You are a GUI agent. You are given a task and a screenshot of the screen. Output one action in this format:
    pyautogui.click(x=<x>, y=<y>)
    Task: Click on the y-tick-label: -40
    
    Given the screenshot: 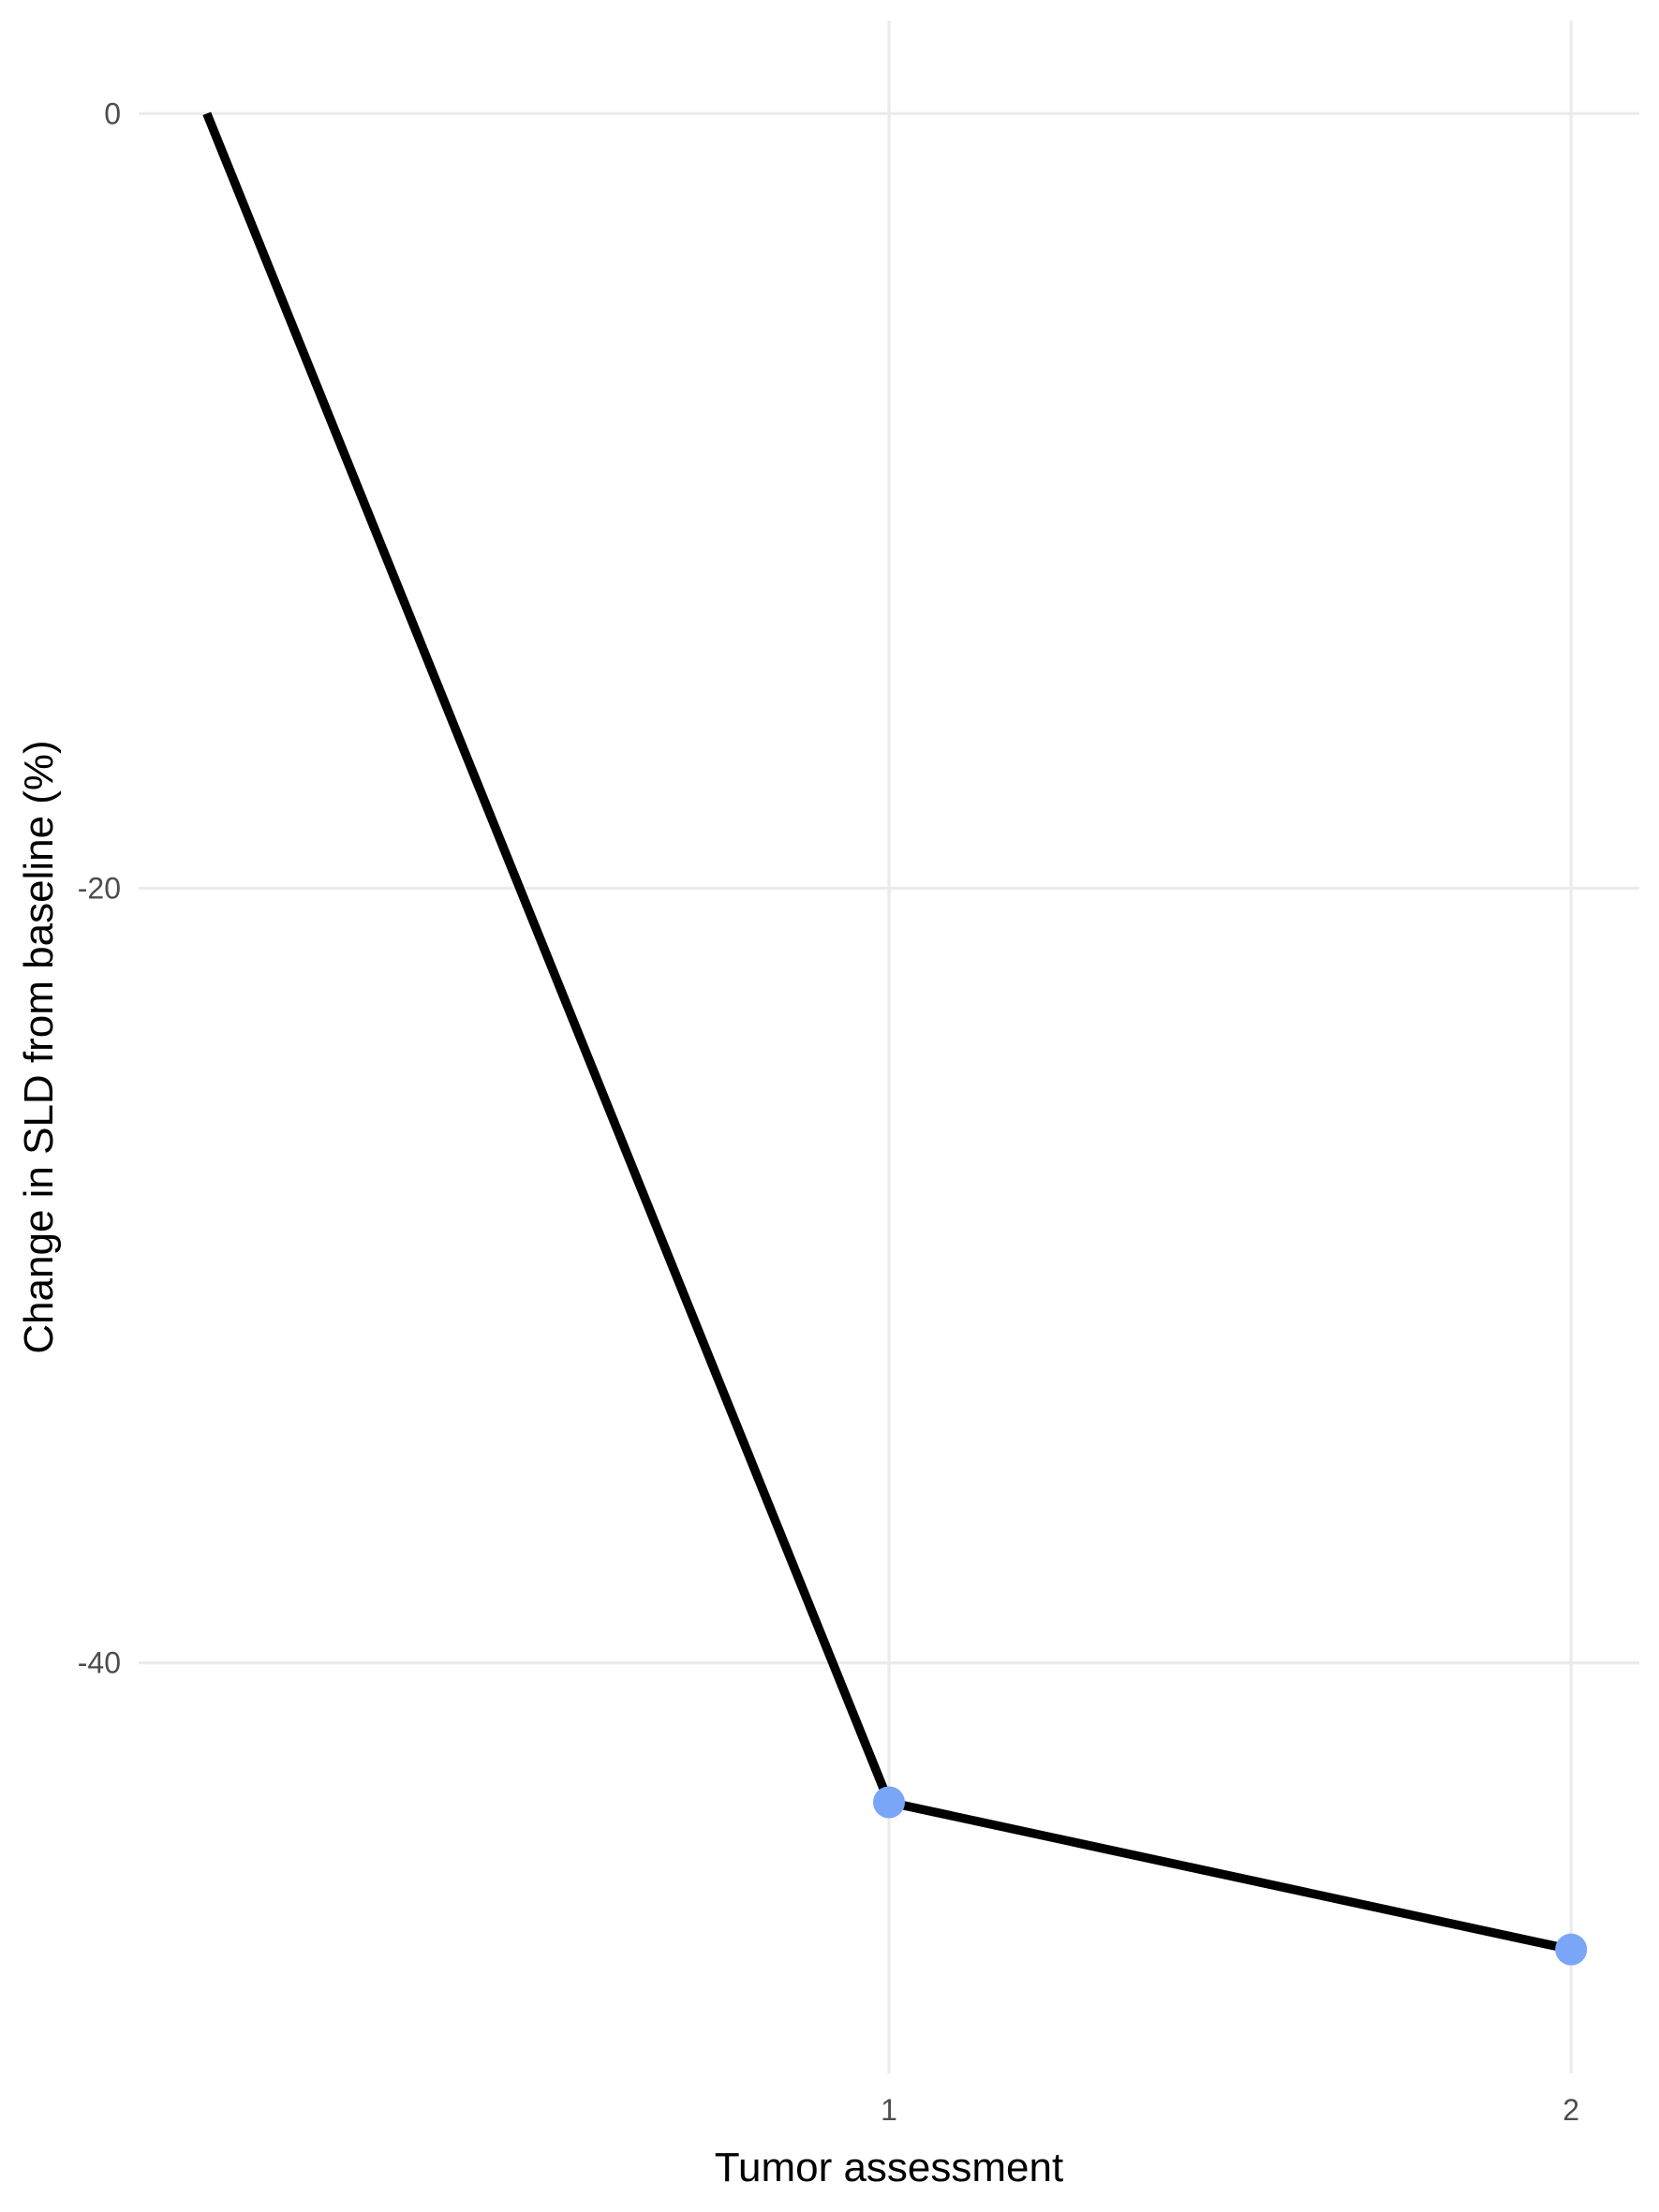 What is the action you would take?
    pyautogui.click(x=100, y=1663)
    